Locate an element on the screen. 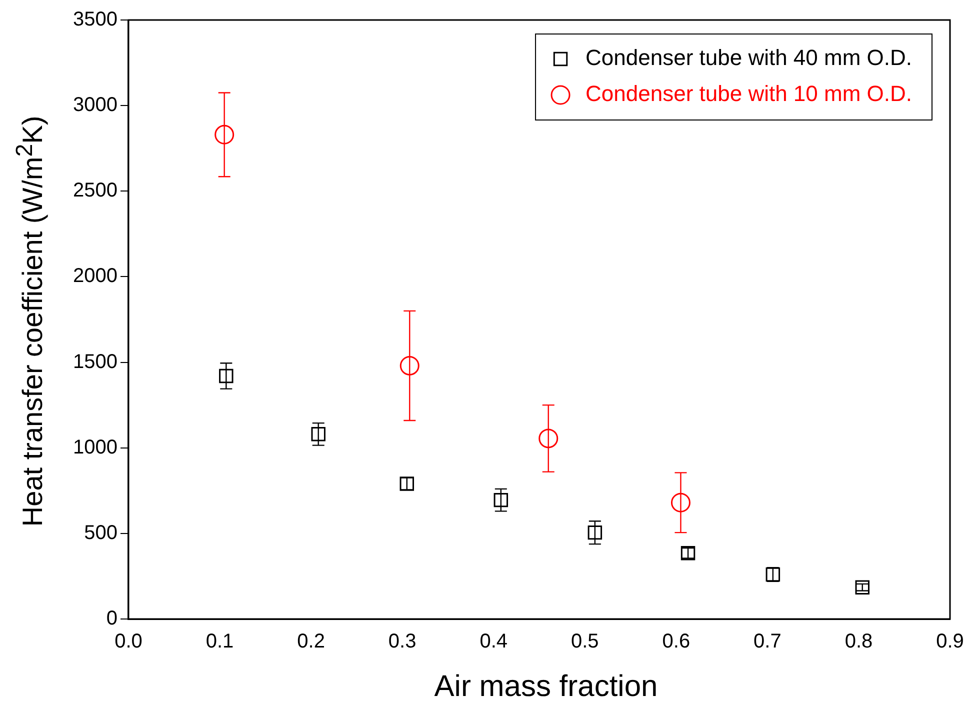 Image resolution: width=972 pixels, height=717 pixels. x-axis-title: Air mass fraction is located at coordinates (546, 687).